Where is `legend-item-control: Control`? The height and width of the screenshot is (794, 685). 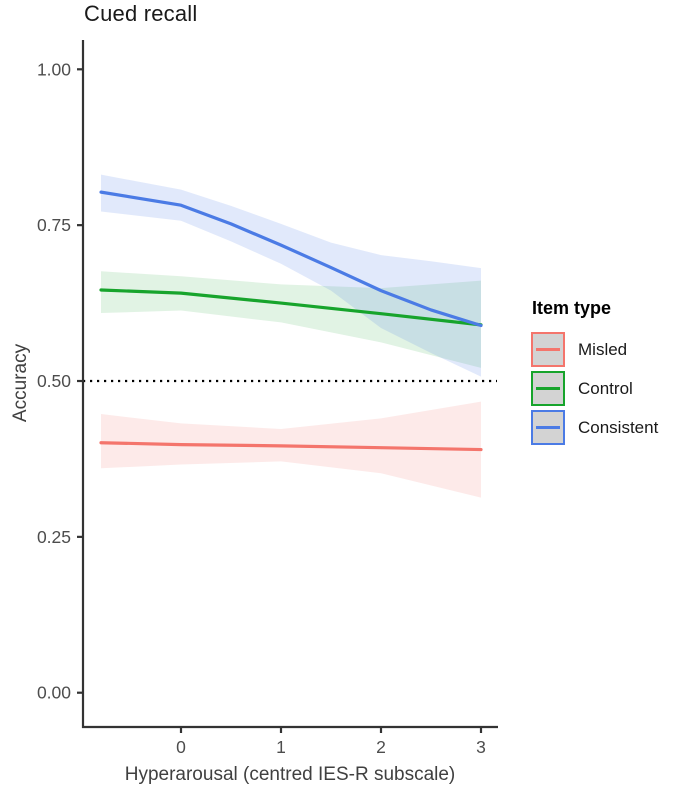
legend-item-control: Control is located at coordinates (594, 388).